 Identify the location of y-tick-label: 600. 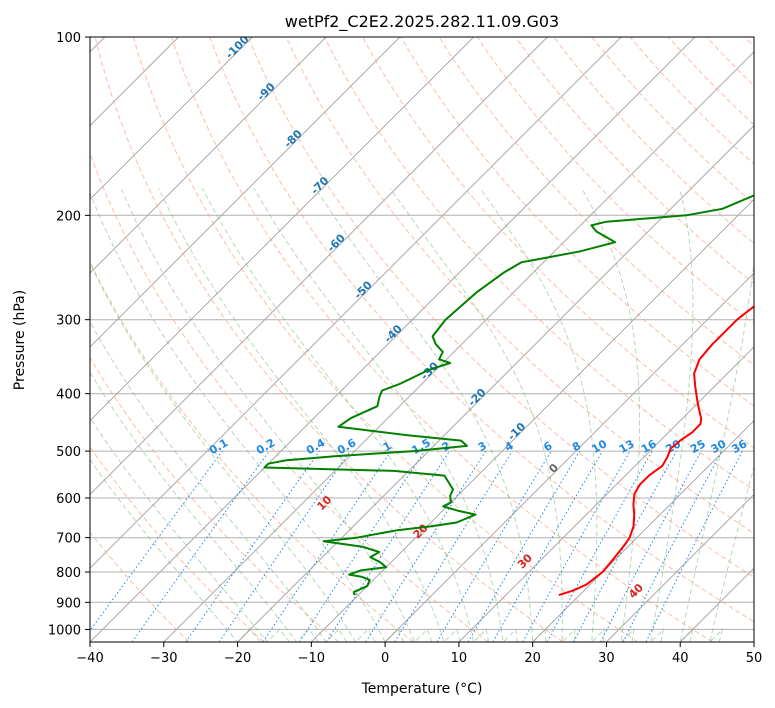
(68, 499).